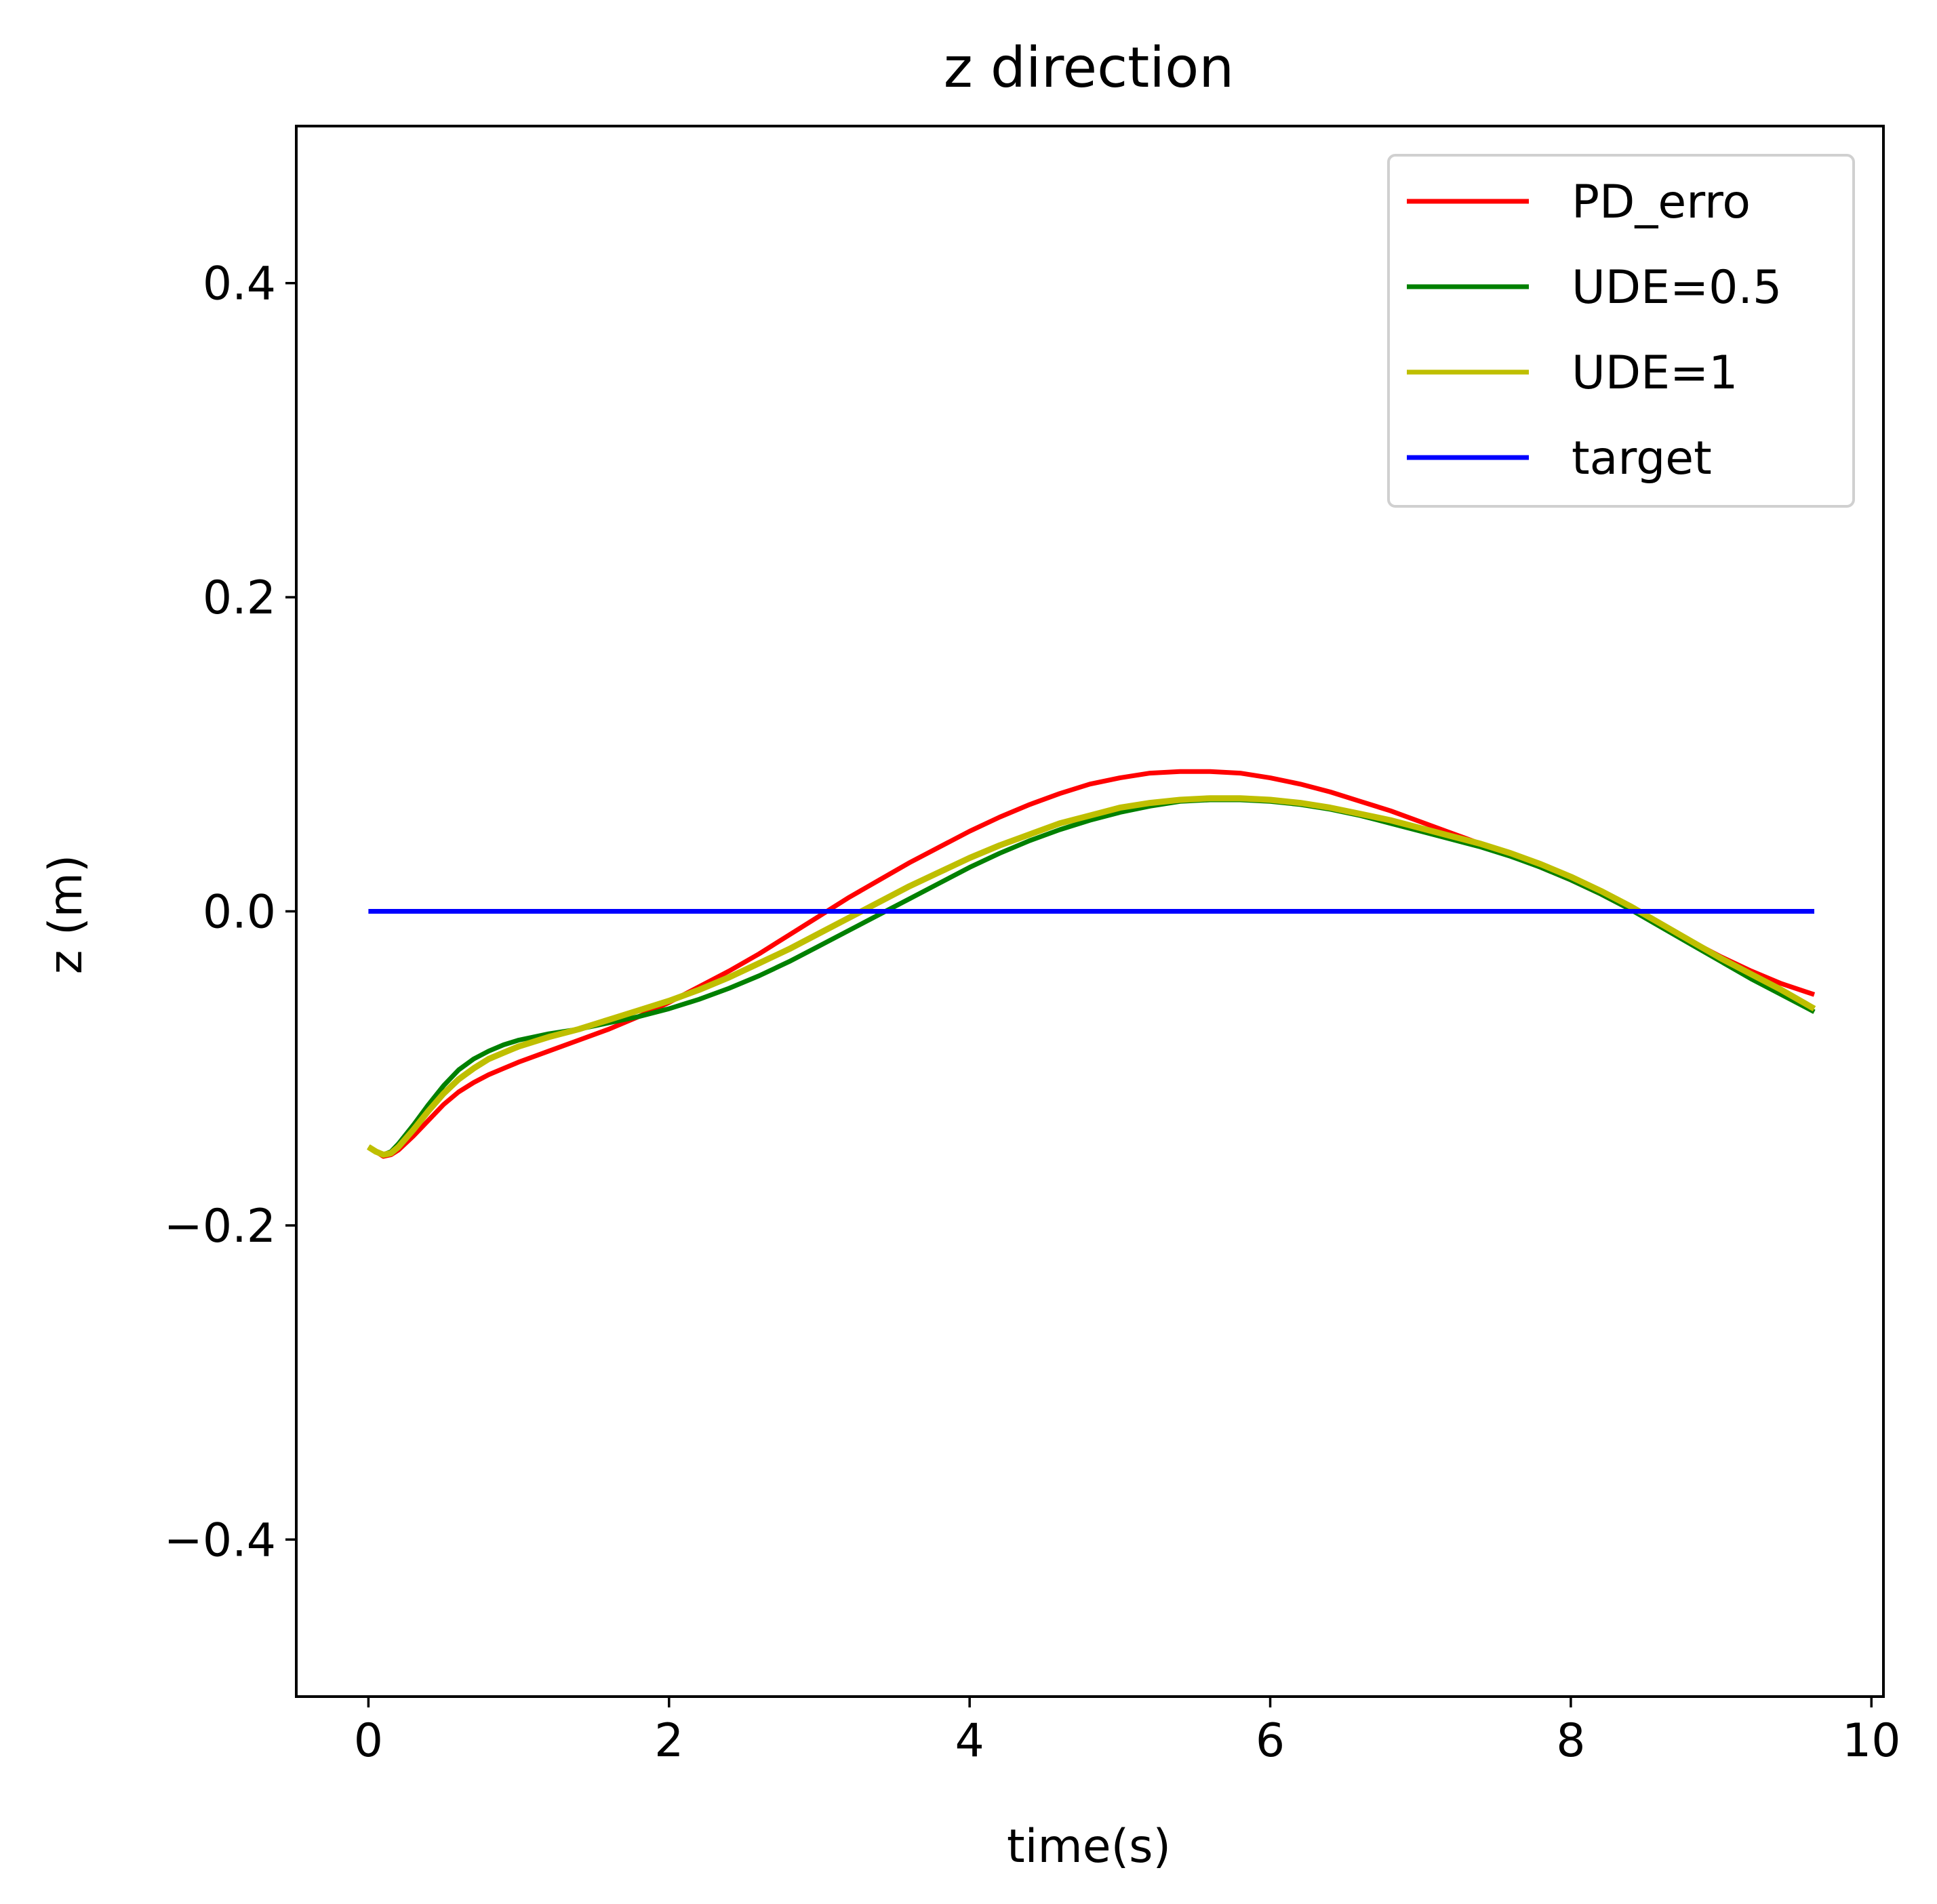 Image resolution: width=1937 pixels, height=1904 pixels. Describe the element at coordinates (1661, 202) in the screenshot. I see `legend-label-0: PD_erro` at that location.